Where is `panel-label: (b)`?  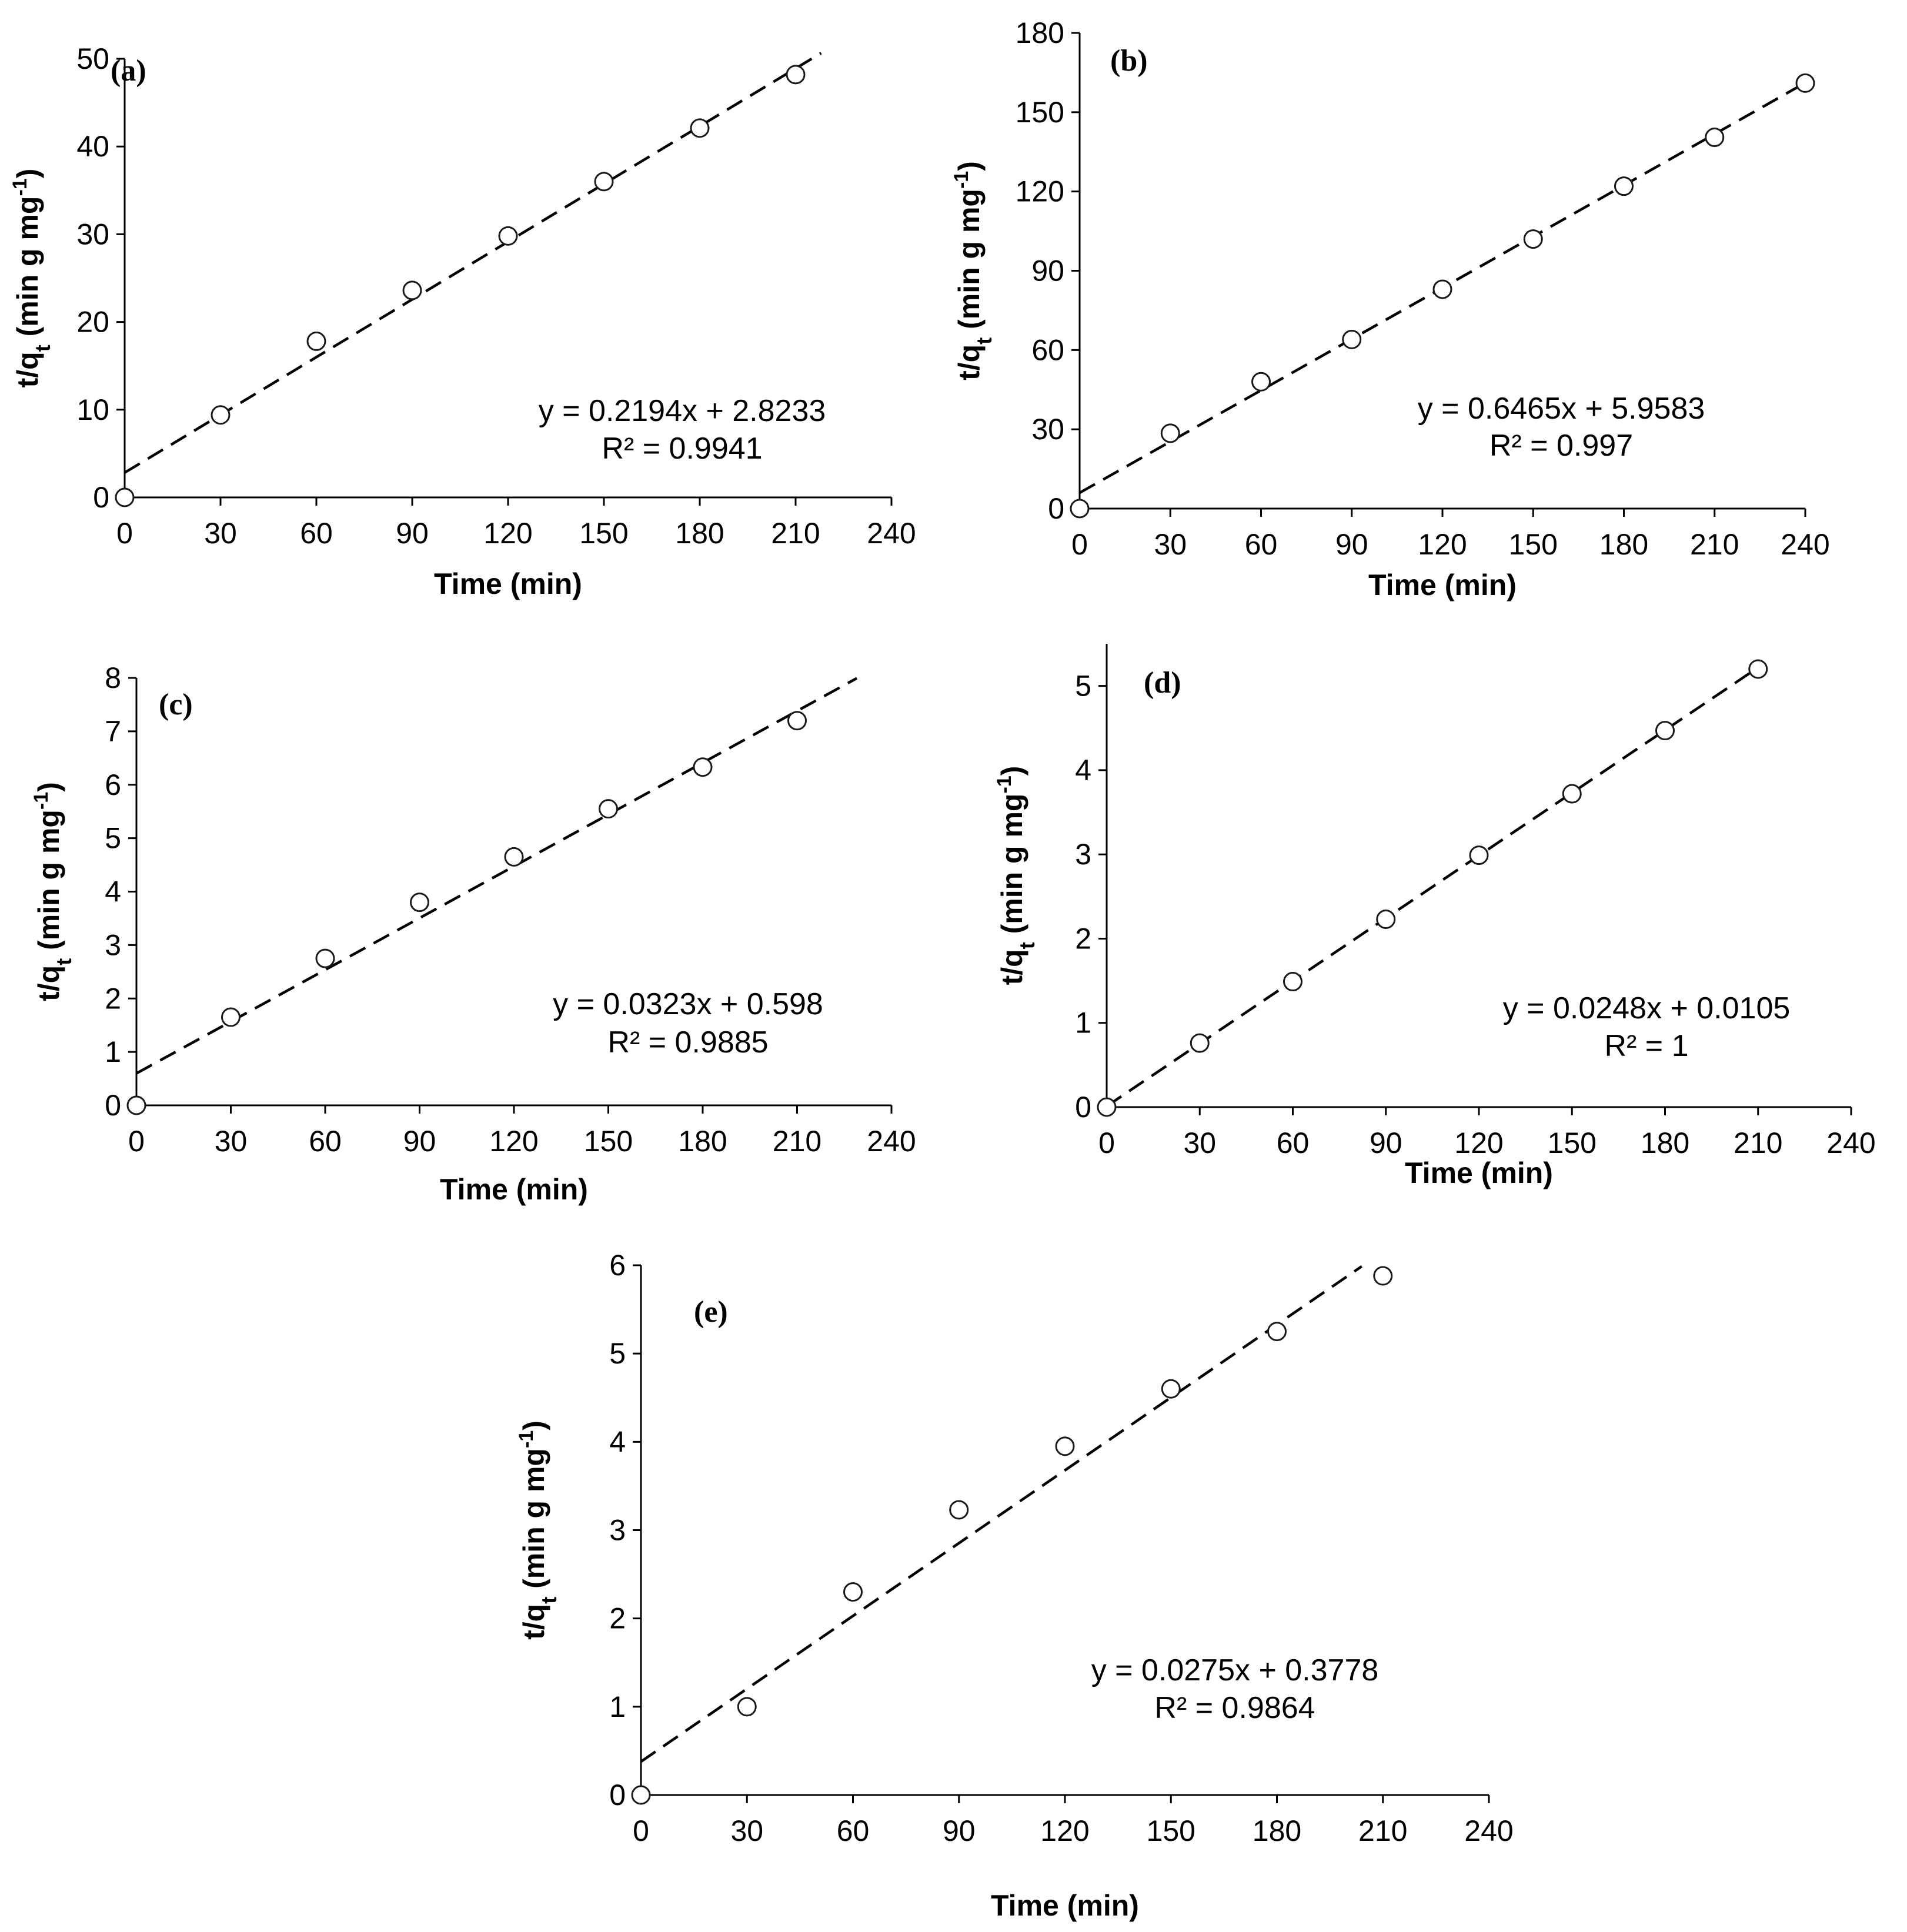 panel-label: (b) is located at coordinates (1129, 61).